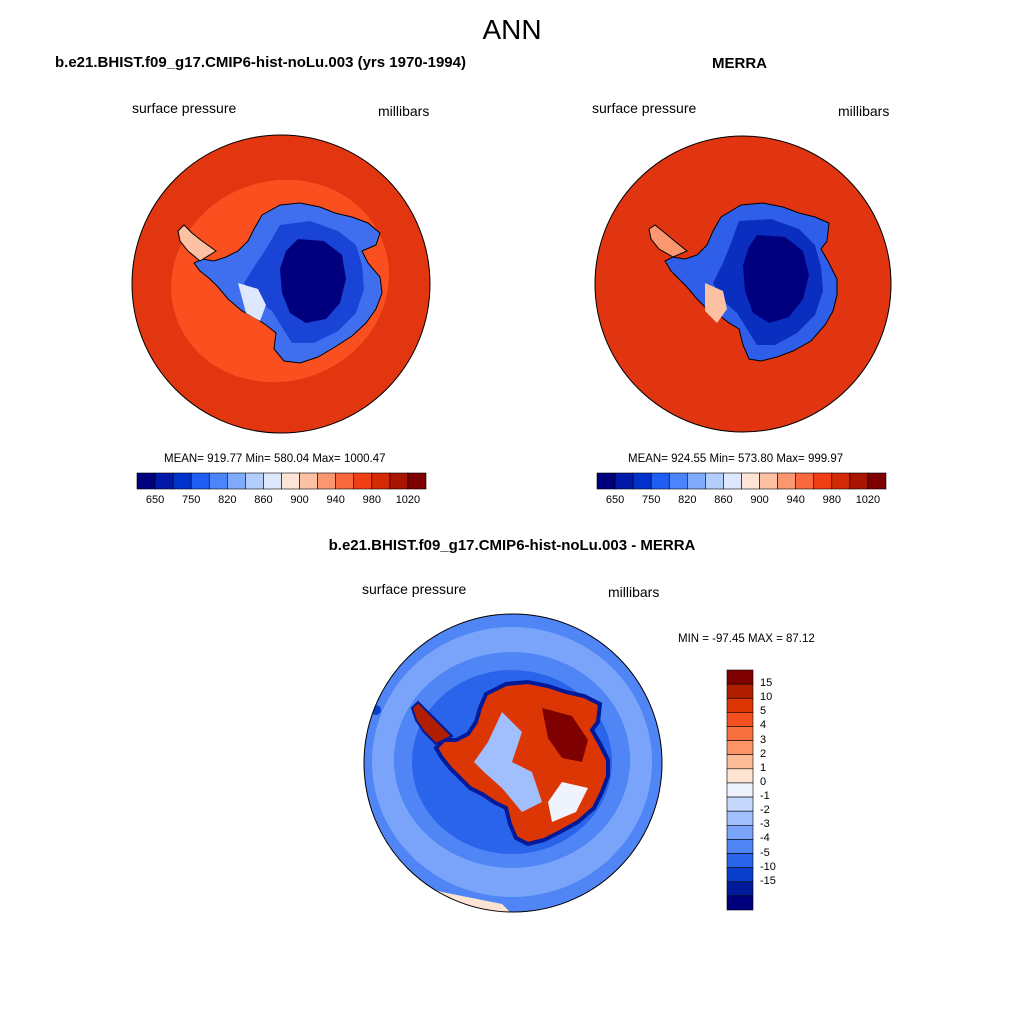 The height and width of the screenshot is (1024, 1024). I want to click on diff-colorbar-tick-label: -10, so click(768, 866).